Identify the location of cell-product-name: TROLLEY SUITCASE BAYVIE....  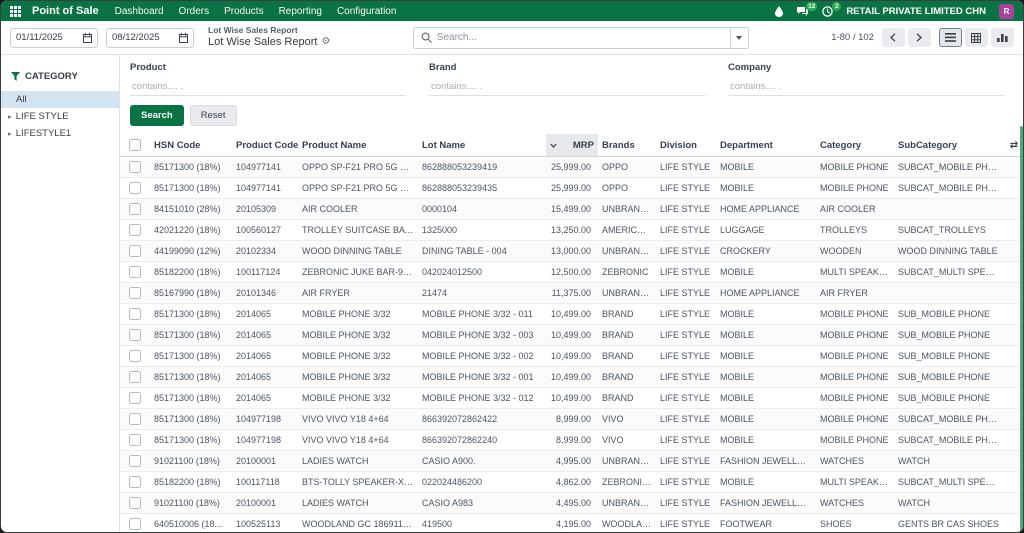
(358, 230).